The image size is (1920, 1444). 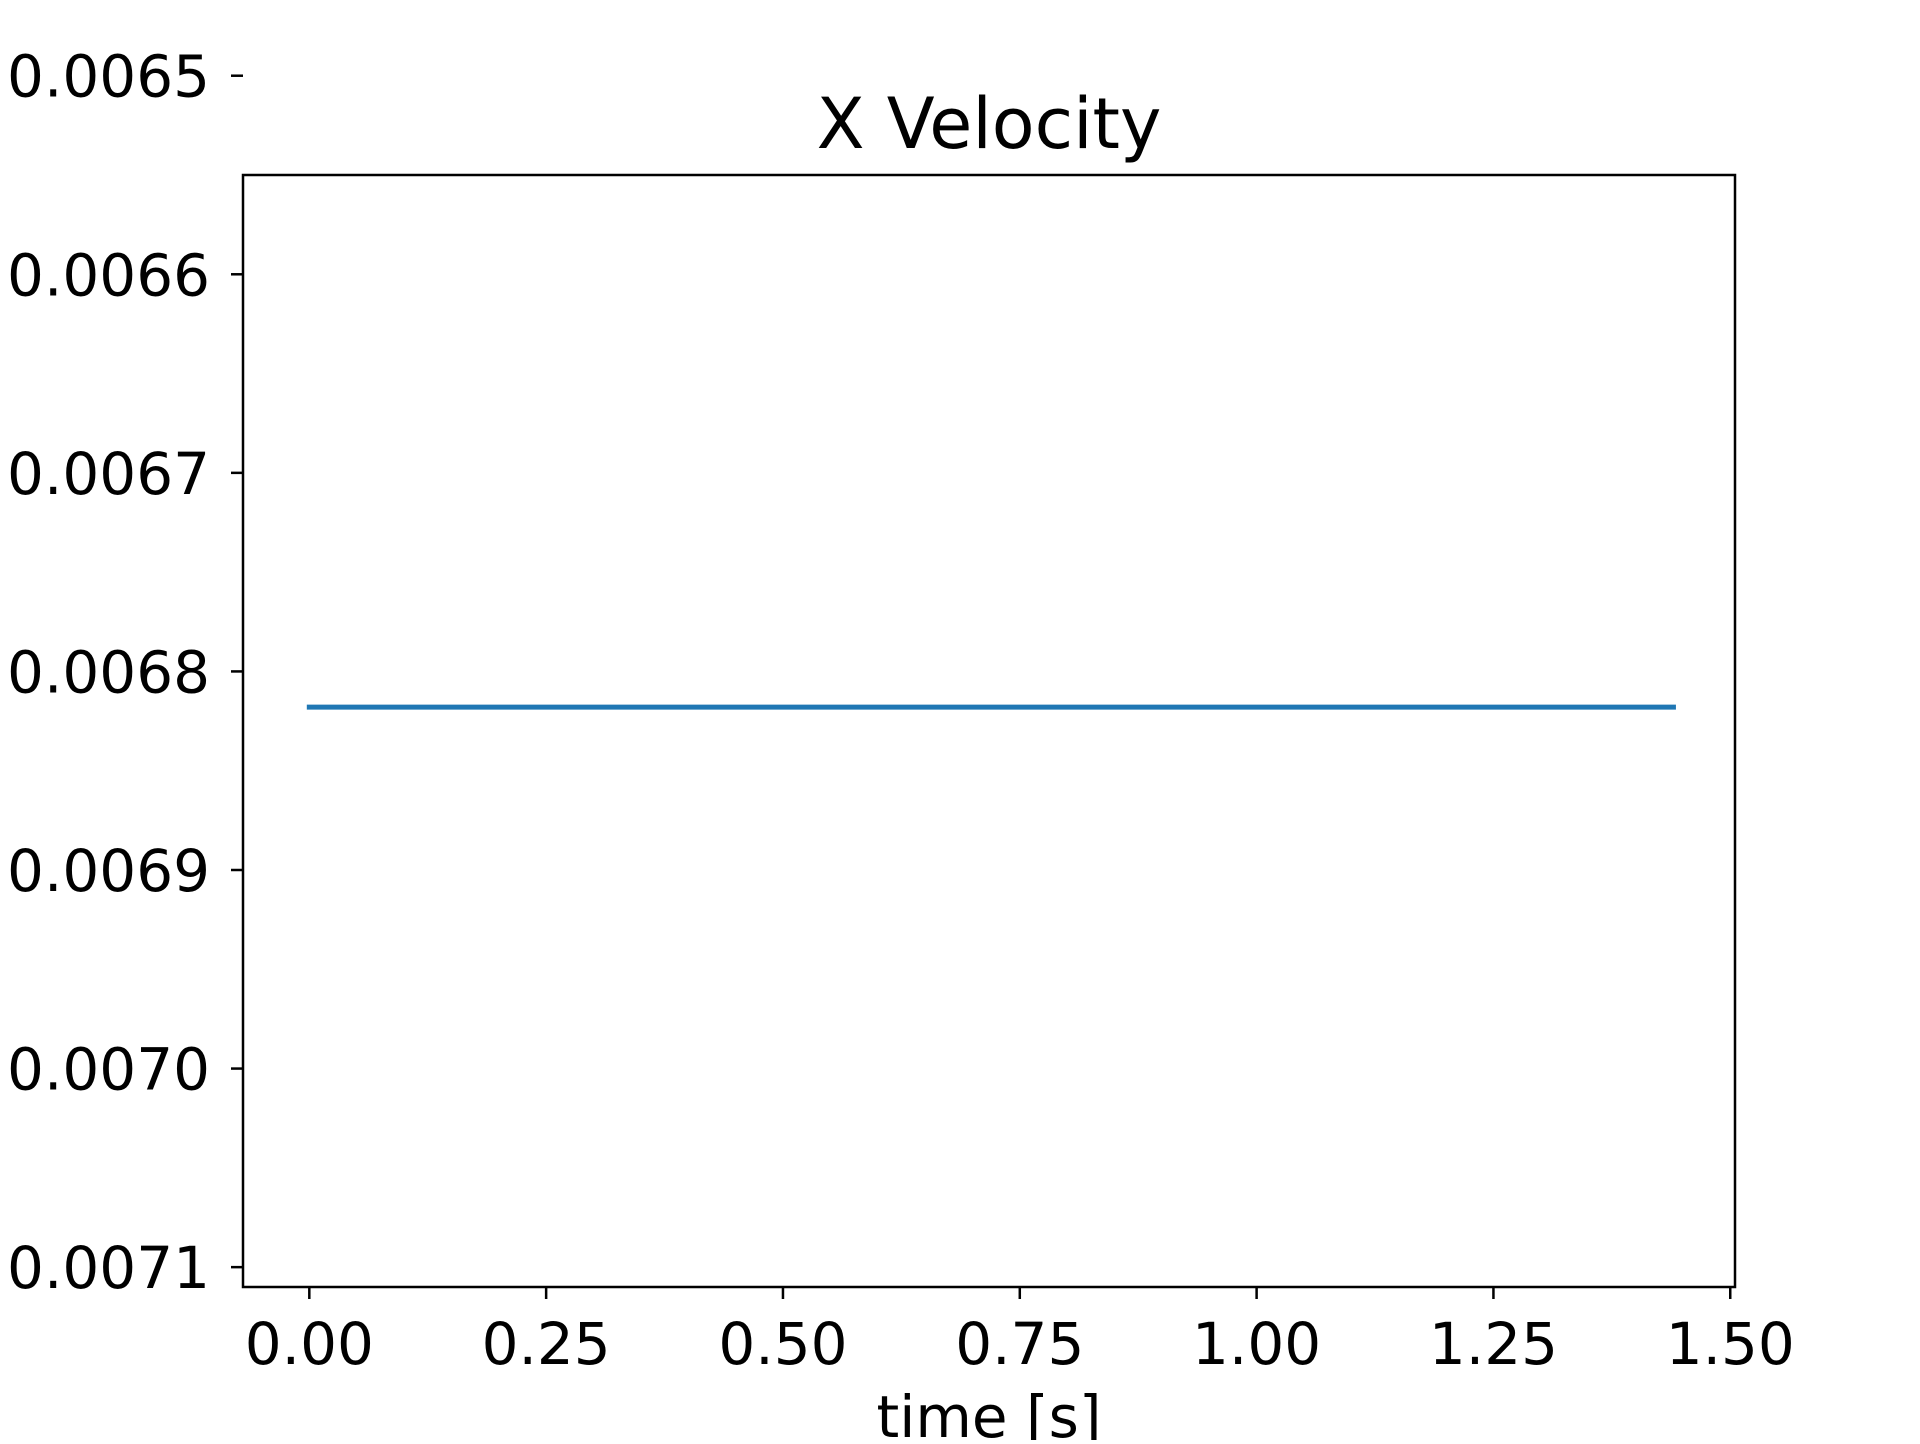 What do you see at coordinates (1493, 1344) in the screenshot?
I see `x-tick-label: 1.25` at bounding box center [1493, 1344].